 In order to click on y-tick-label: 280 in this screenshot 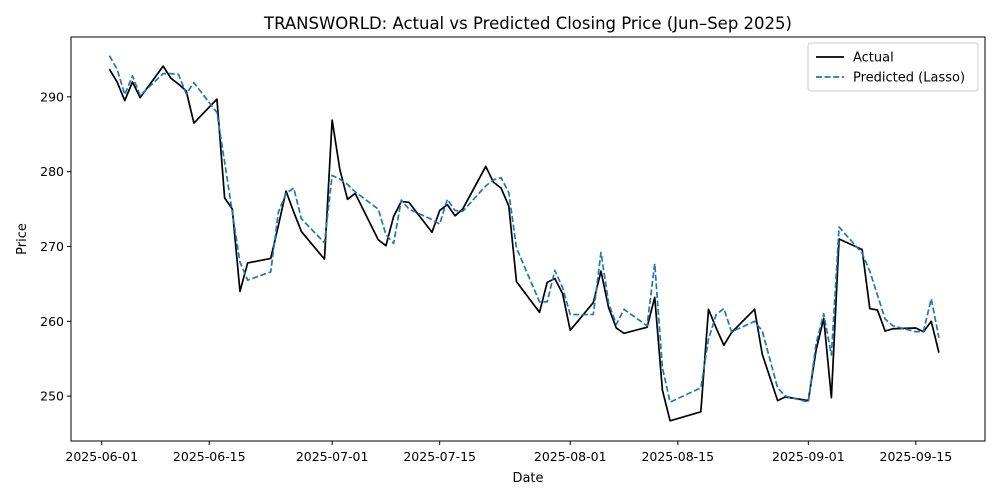, I will do `click(52, 171)`.